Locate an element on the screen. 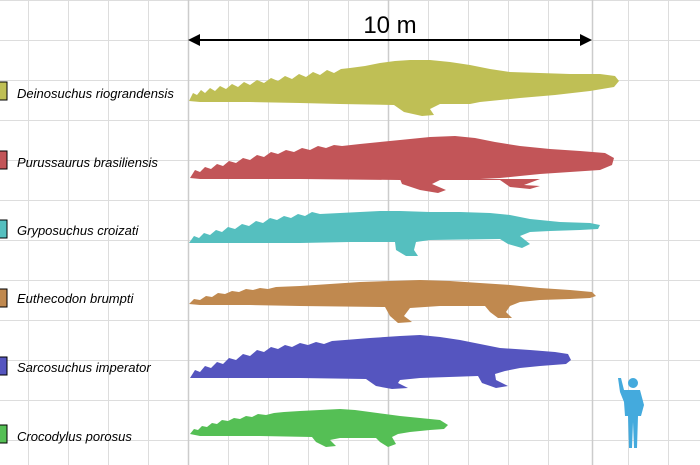  species-name: Purussaurus brasiliensis is located at coordinates (87, 162).